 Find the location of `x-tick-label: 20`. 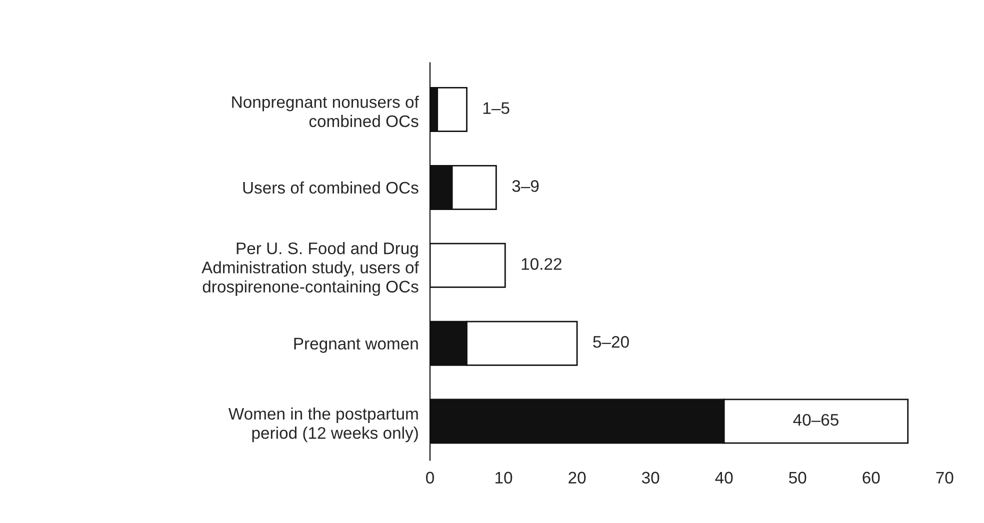

x-tick-label: 20 is located at coordinates (577, 478).